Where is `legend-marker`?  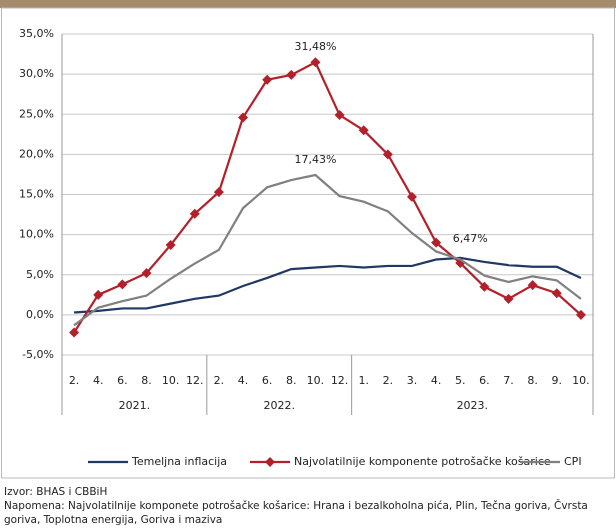
legend-marker is located at coordinates (270, 462).